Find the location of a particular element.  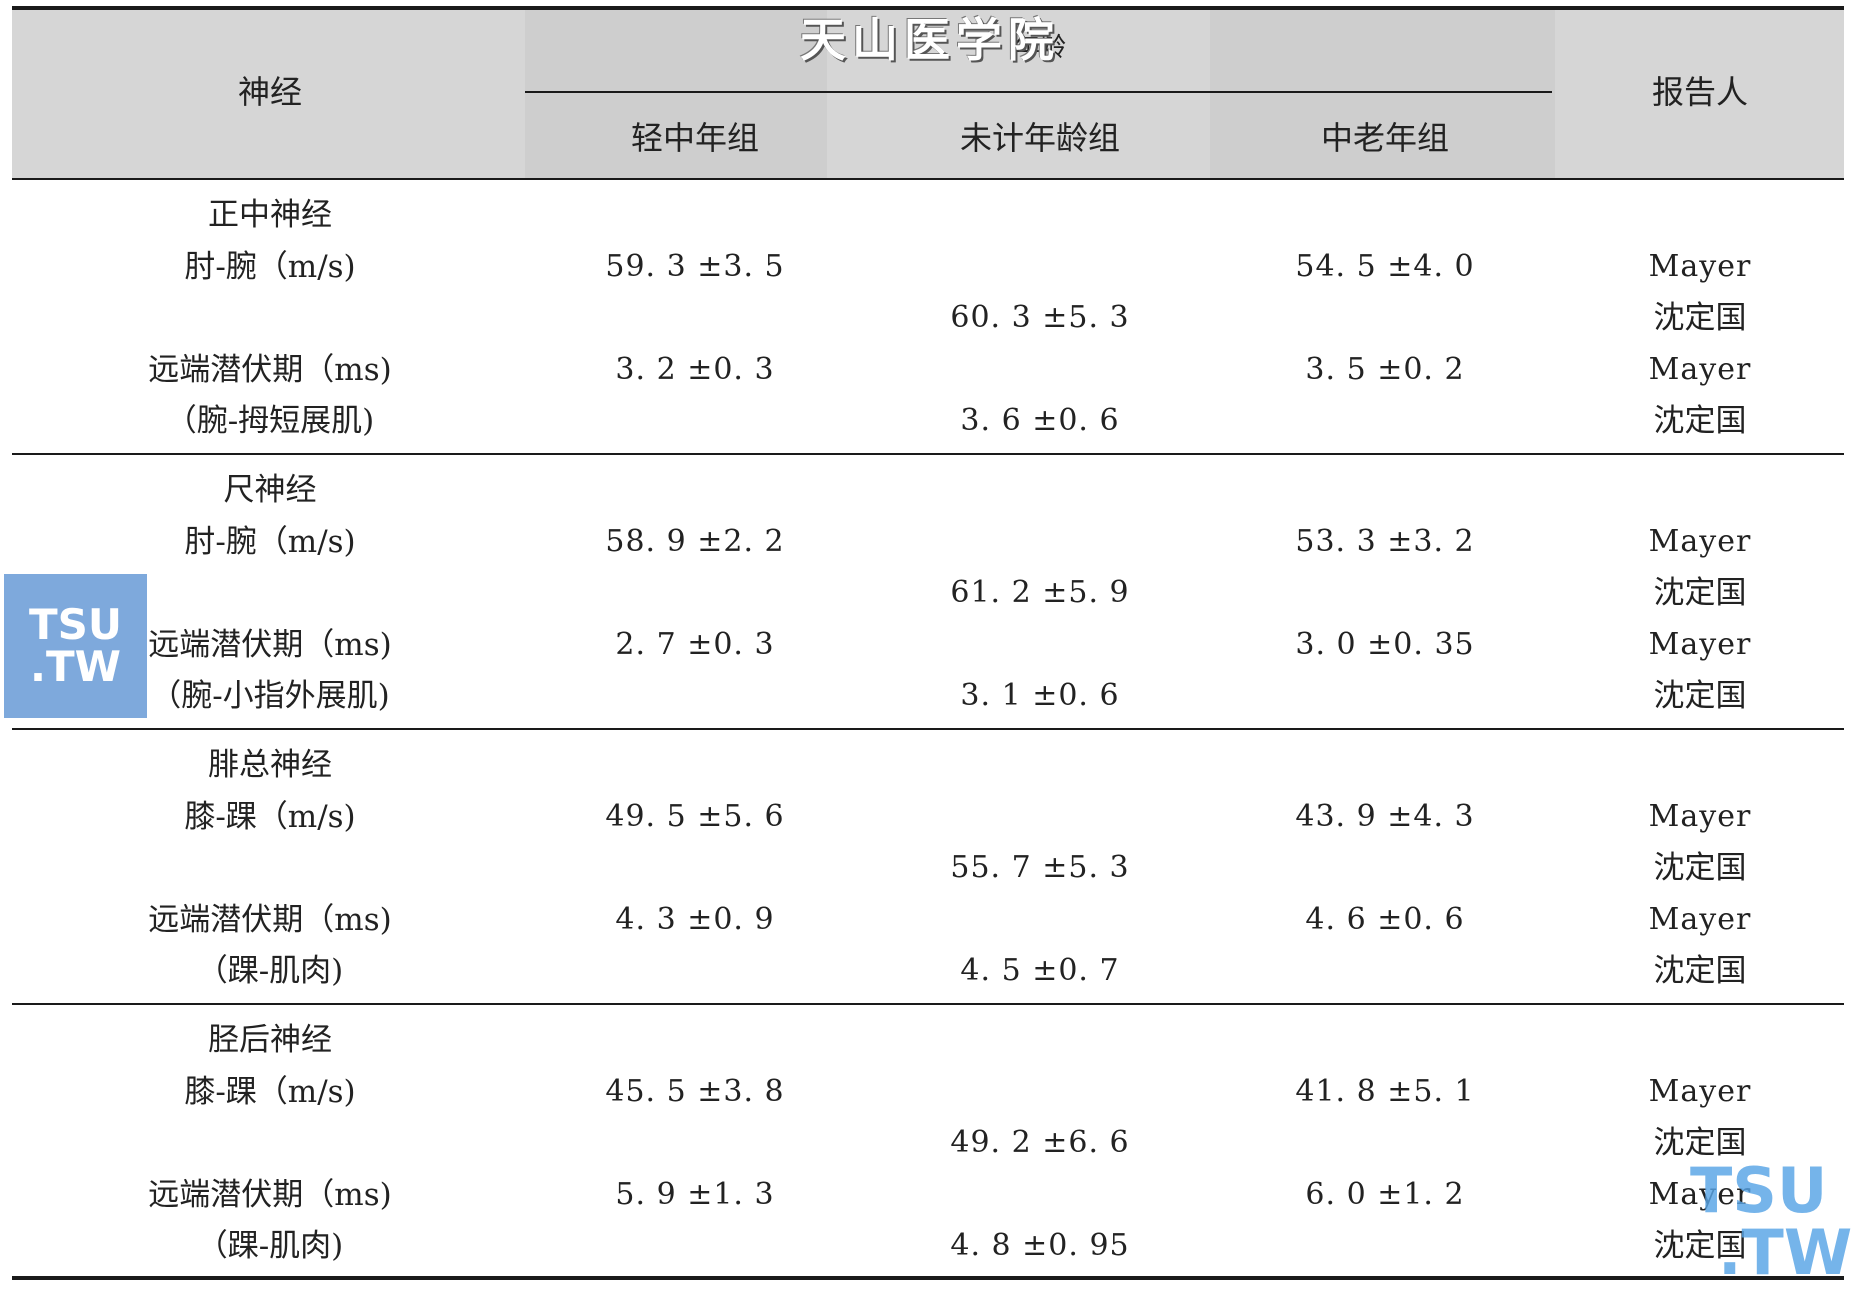

header-unknown-age-group: 未计年龄组 is located at coordinates (1039, 138).